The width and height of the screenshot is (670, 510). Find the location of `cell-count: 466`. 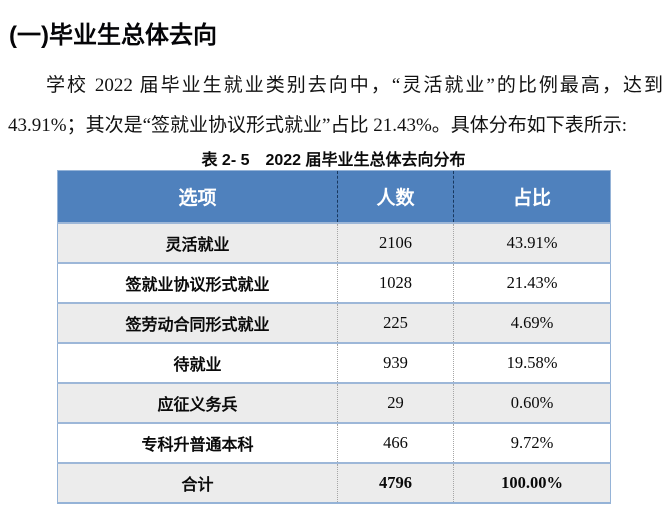

cell-count: 466 is located at coordinates (395, 442).